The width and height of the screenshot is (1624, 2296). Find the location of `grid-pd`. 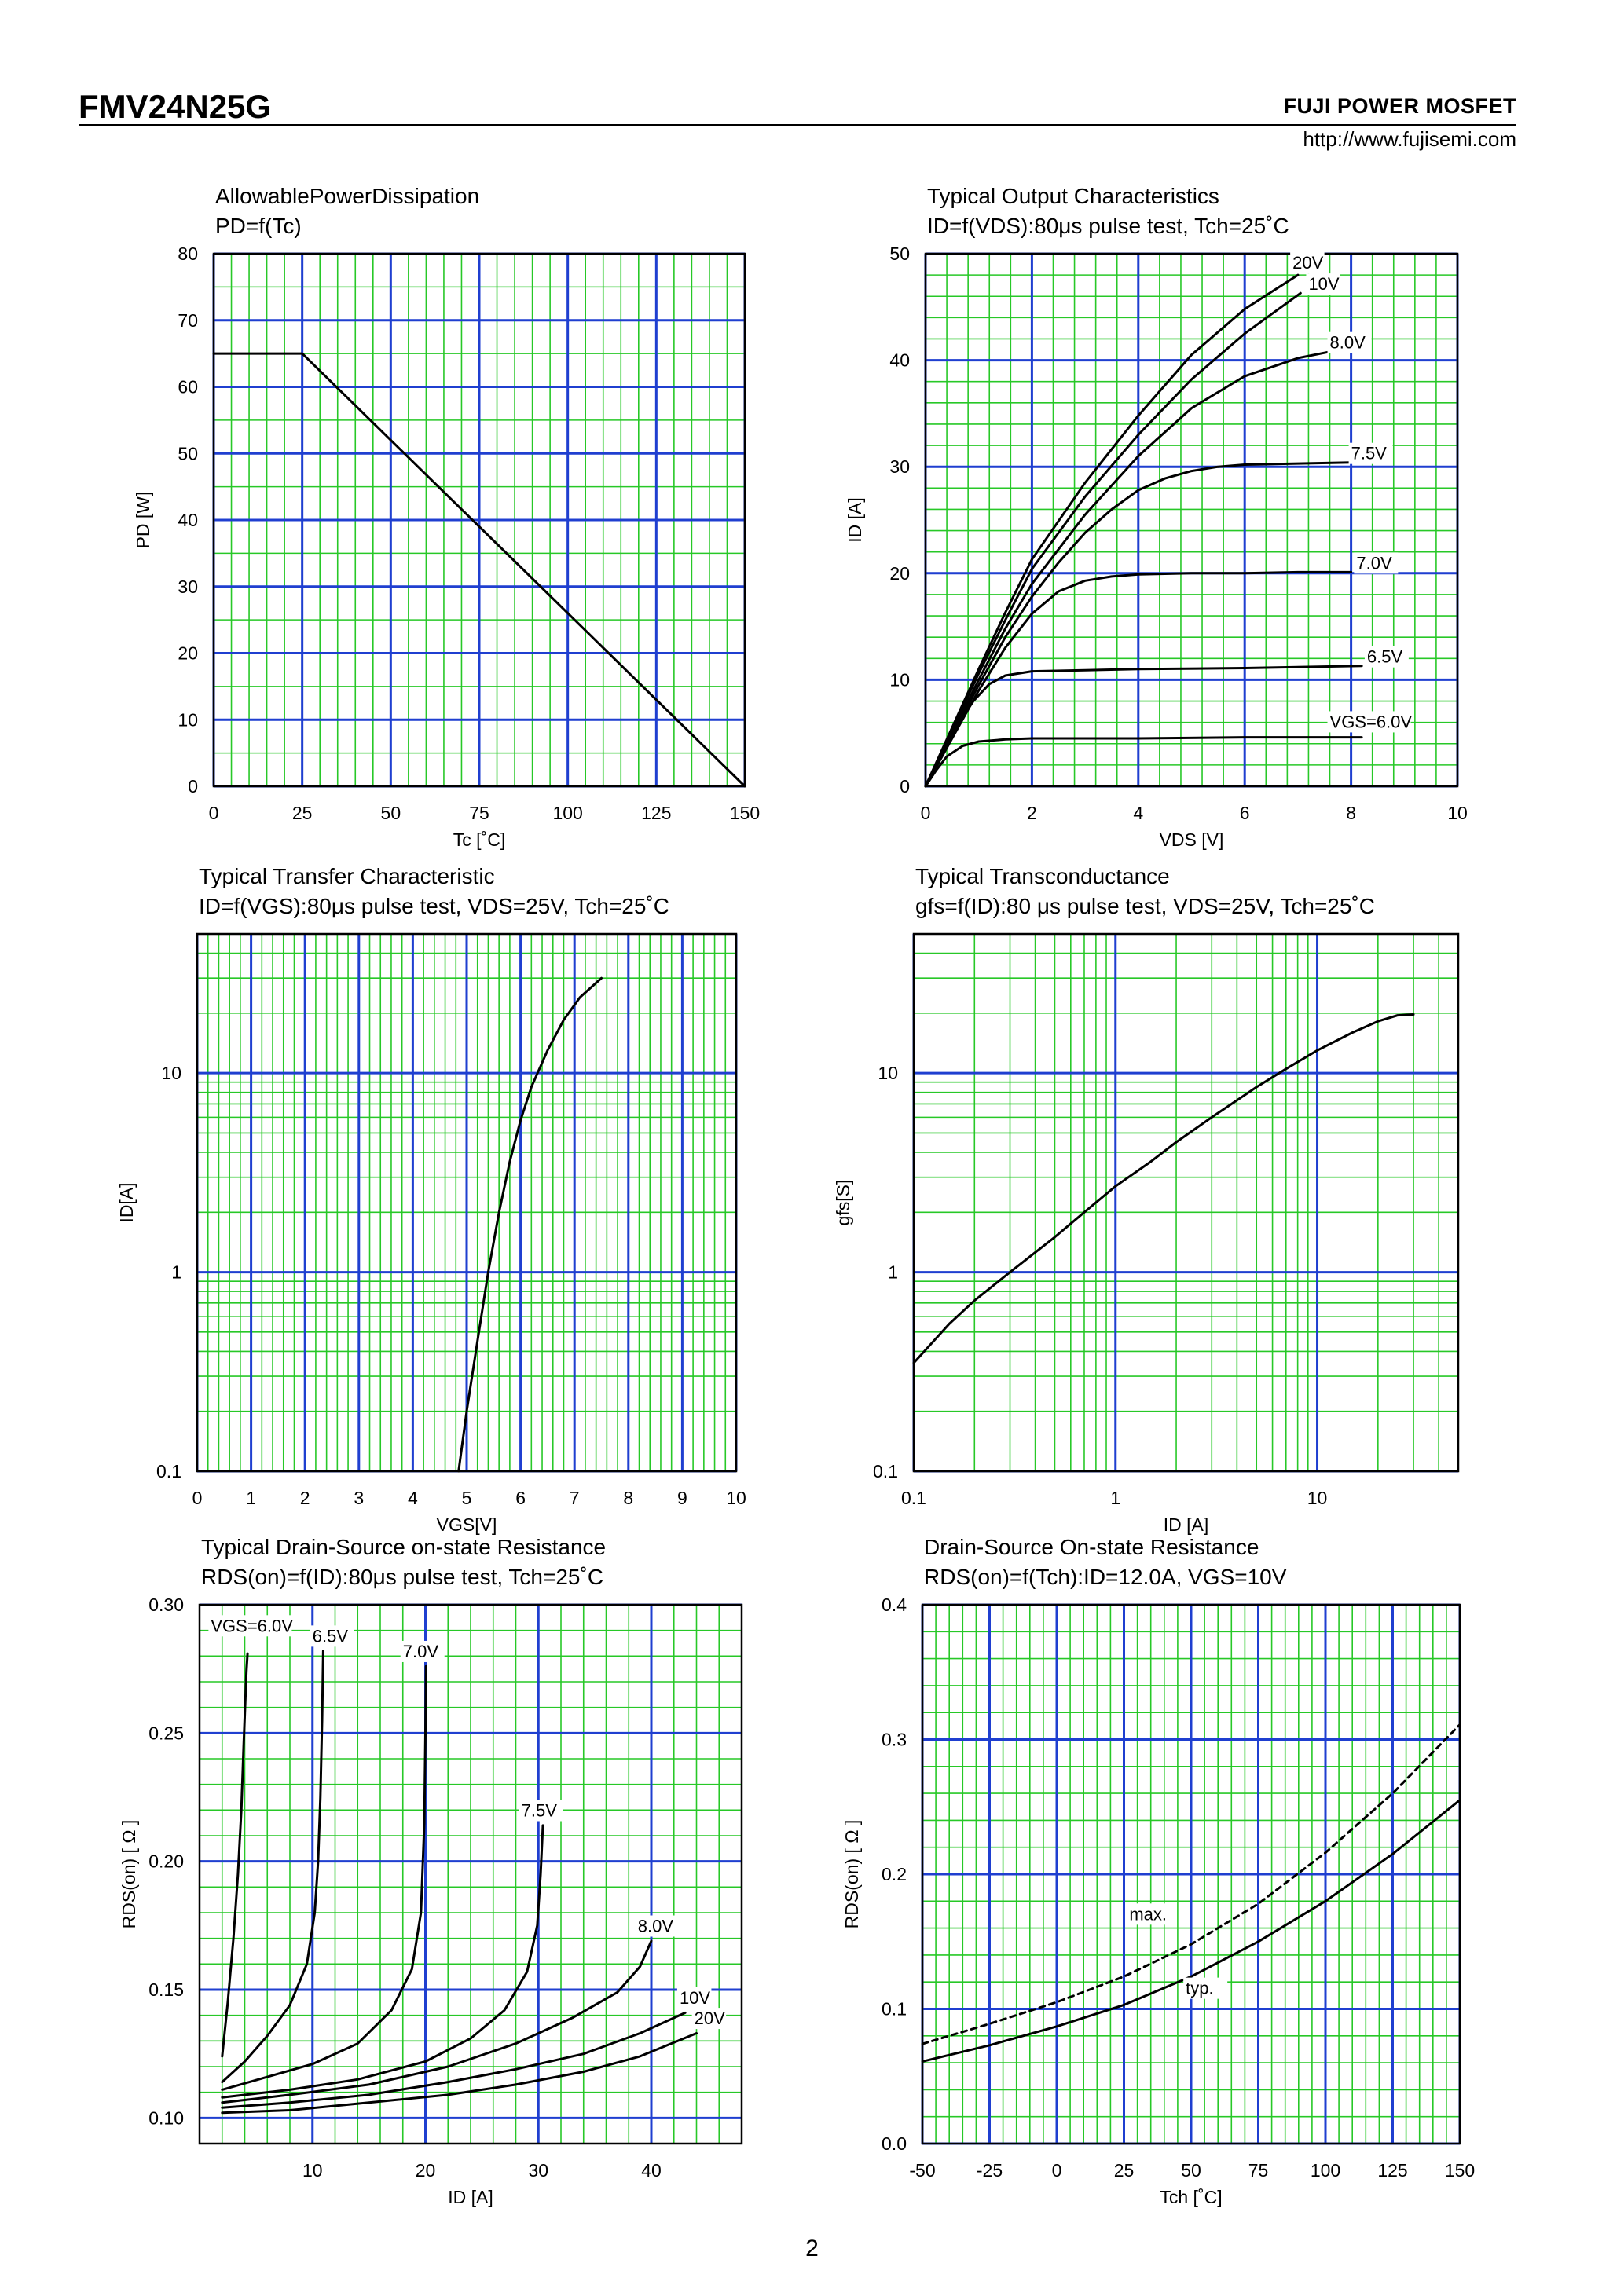

grid-pd is located at coordinates (479, 520).